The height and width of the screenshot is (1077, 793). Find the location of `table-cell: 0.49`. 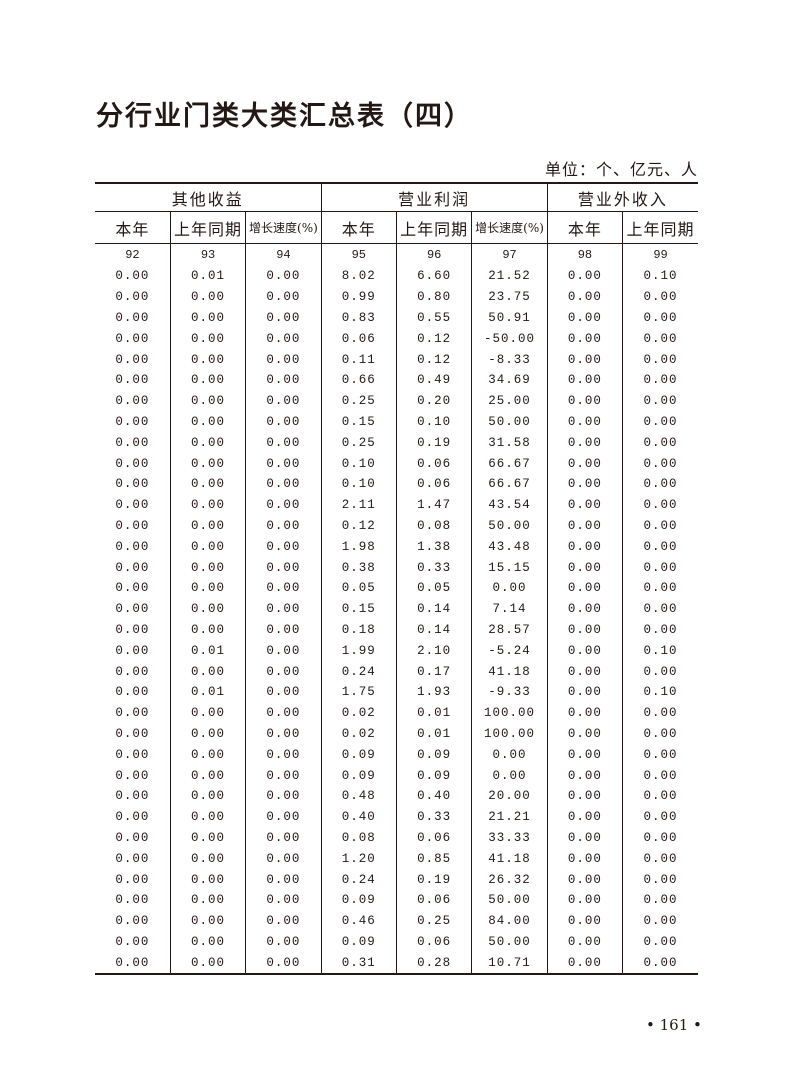

table-cell: 0.49 is located at coordinates (433, 380).